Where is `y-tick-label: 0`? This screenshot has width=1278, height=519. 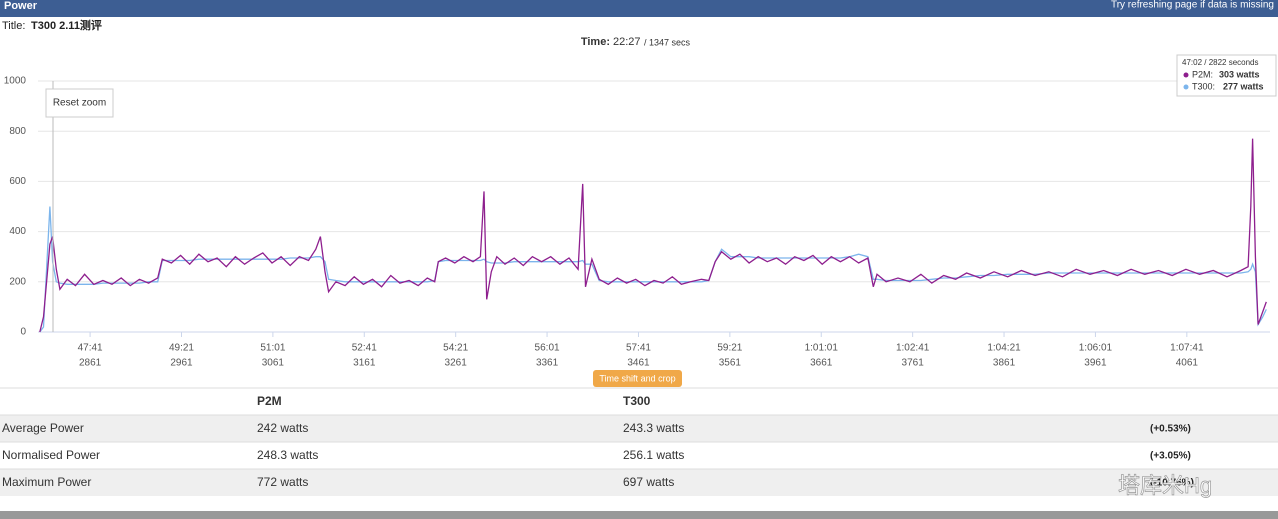 y-tick-label: 0 is located at coordinates (23, 332).